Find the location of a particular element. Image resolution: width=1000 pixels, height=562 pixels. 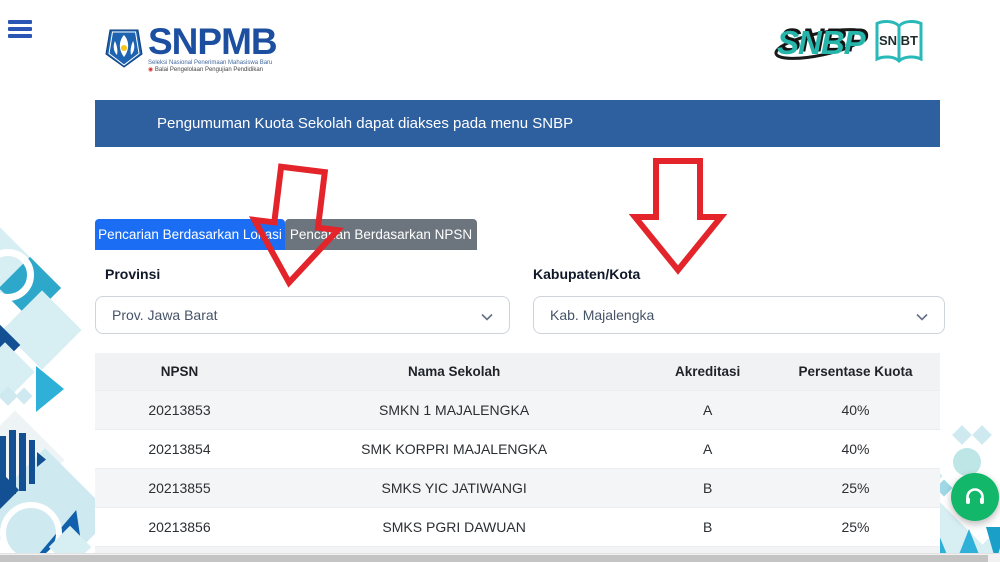

kabupaten-selected-value: Kab. Majalengka is located at coordinates (602, 315).